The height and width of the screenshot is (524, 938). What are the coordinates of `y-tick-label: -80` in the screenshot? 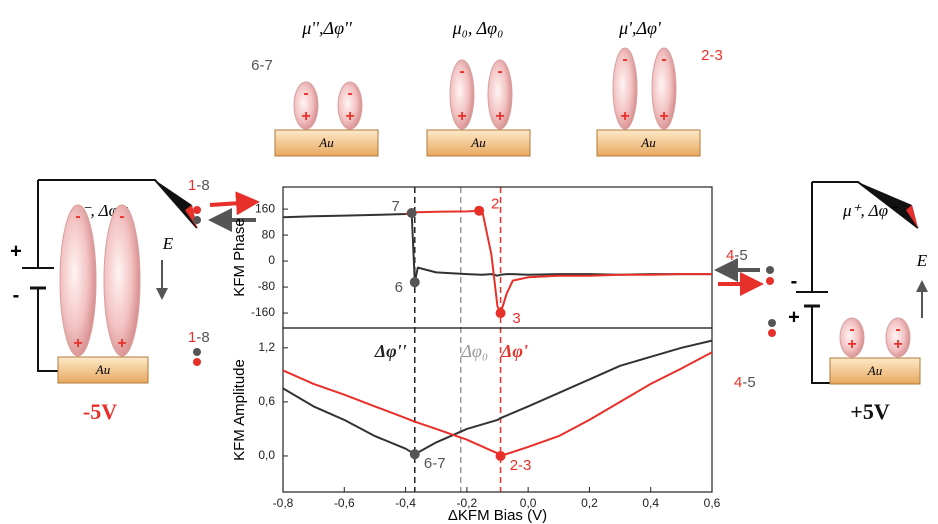 It's located at (267, 286).